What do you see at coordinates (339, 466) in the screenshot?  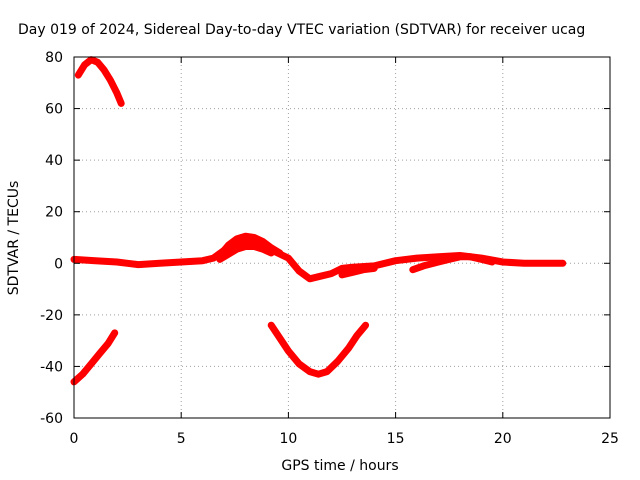 I see `x-axis-label: GPS time / hours` at bounding box center [339, 466].